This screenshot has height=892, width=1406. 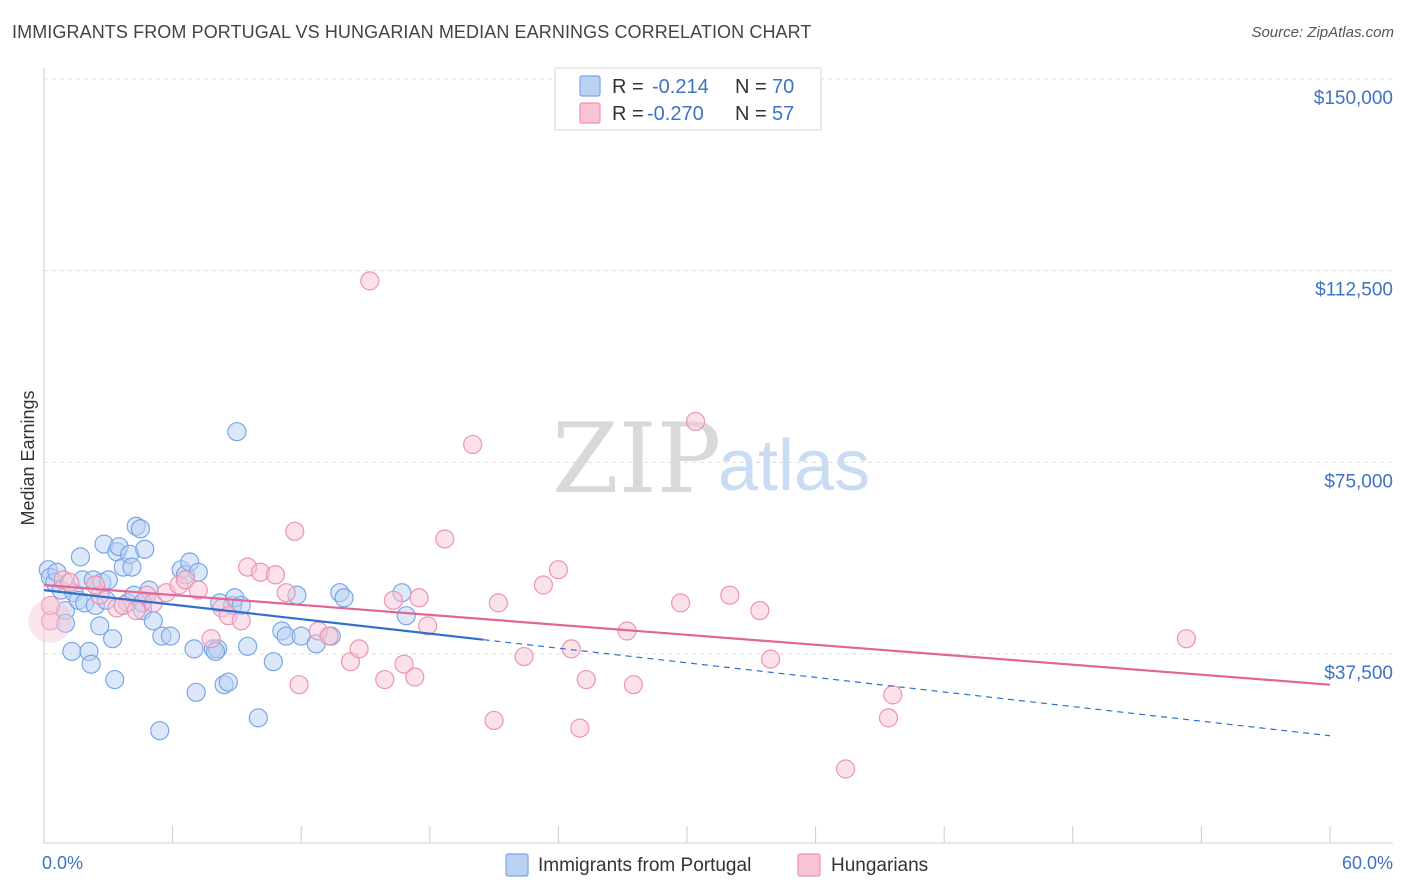 What do you see at coordinates (628, 114) in the screenshot?
I see `legend-r-label-hungarians: R =` at bounding box center [628, 114].